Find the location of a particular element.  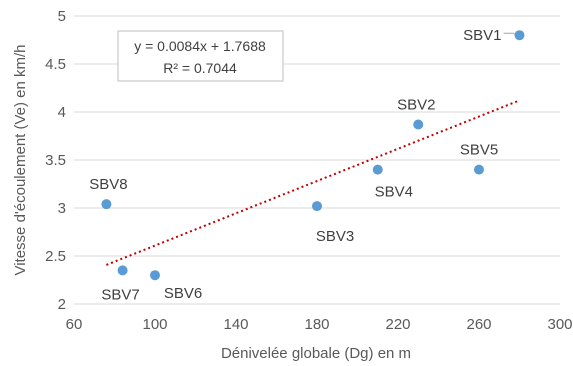

x-tick-label: 140 is located at coordinates (235, 324).